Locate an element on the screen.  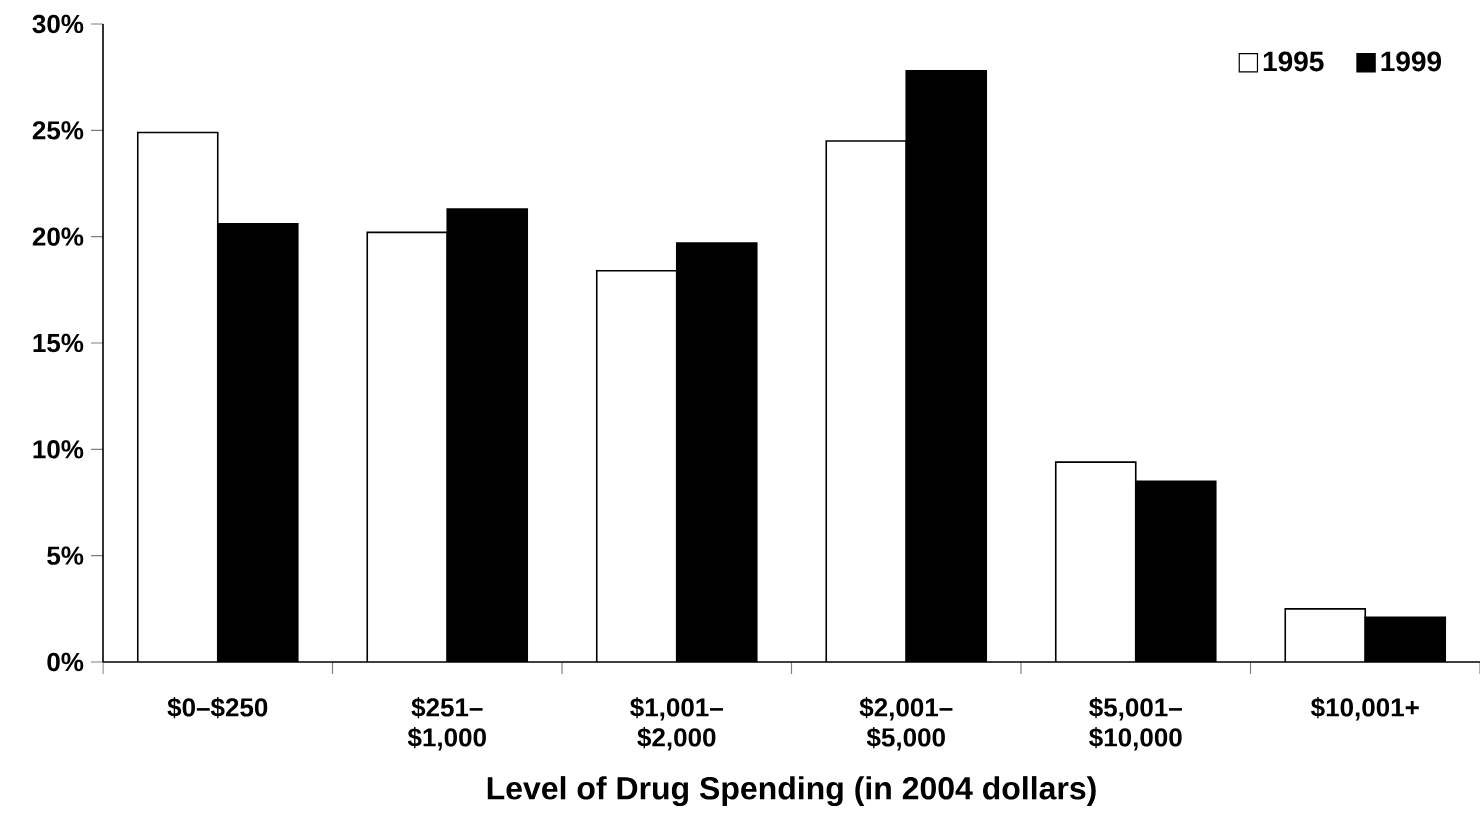
legend-label: 1999 is located at coordinates (1411, 61).